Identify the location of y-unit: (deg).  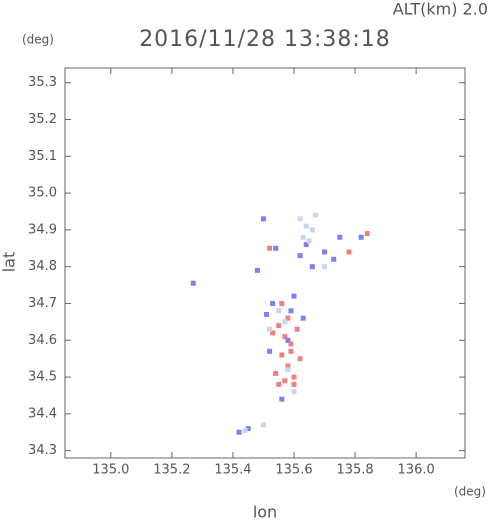
(38, 40).